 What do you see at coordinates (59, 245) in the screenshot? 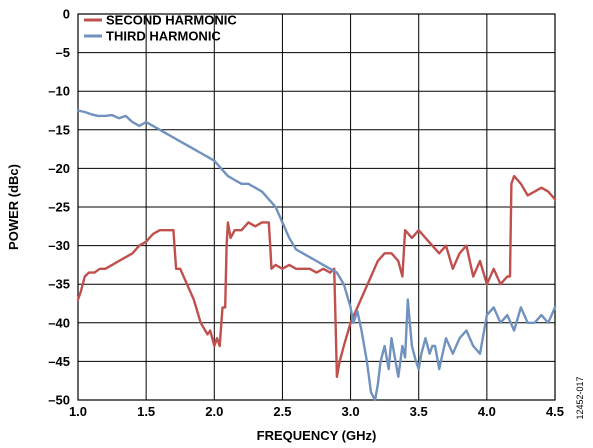
I see `y-tick-label: –30` at bounding box center [59, 245].